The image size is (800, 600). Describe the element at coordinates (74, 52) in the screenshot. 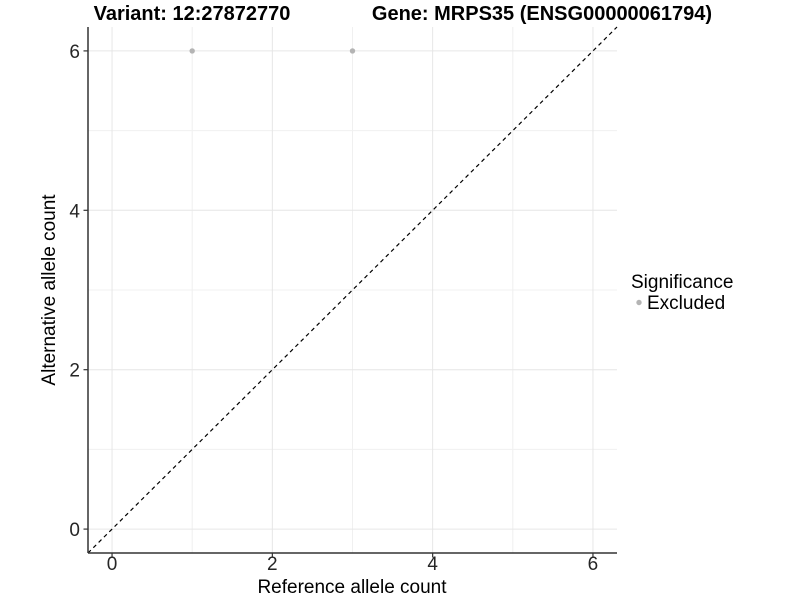

I see `y-tick-label: 6` at that location.